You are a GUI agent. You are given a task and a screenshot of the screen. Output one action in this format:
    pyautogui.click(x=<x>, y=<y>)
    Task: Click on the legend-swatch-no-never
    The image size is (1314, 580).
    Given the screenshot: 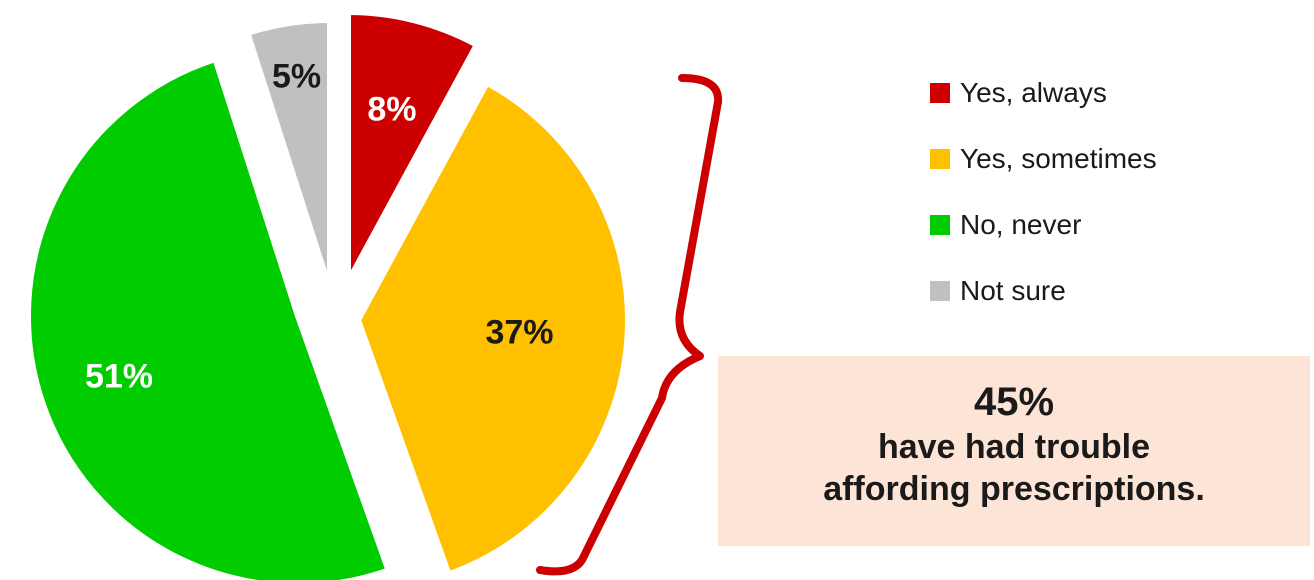 What is the action you would take?
    pyautogui.click(x=940, y=225)
    